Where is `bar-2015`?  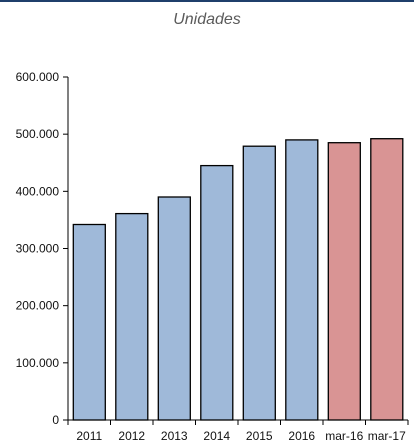 bar-2015 is located at coordinates (259, 283).